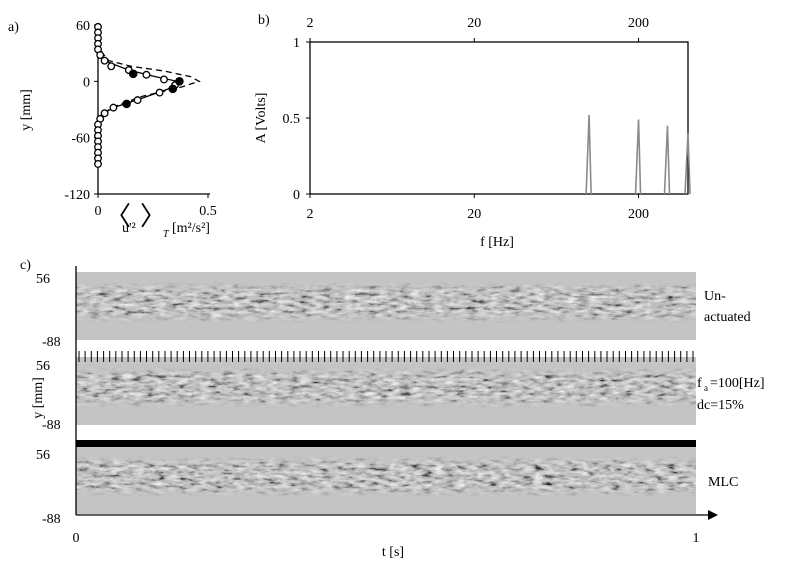 The height and width of the screenshot is (579, 789). Describe the element at coordinates (208, 211) in the screenshot. I see `panel-a-xtick-label: 0.5` at that location.